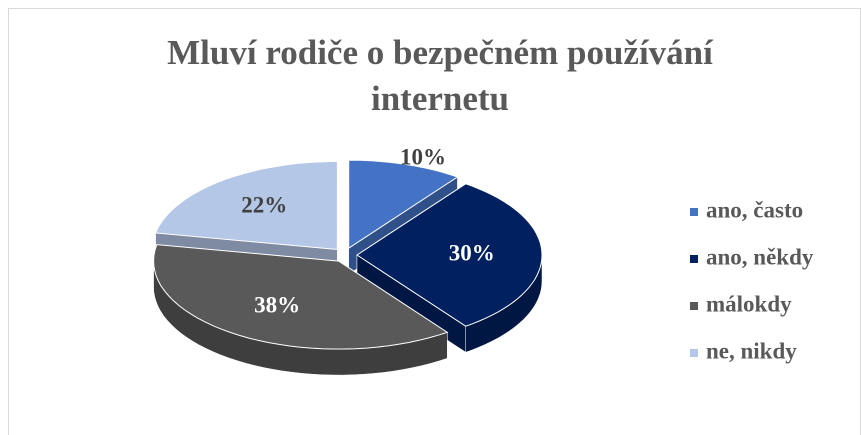 The width and height of the screenshot is (861, 435). I want to click on legend-label: málokdy, so click(749, 303).